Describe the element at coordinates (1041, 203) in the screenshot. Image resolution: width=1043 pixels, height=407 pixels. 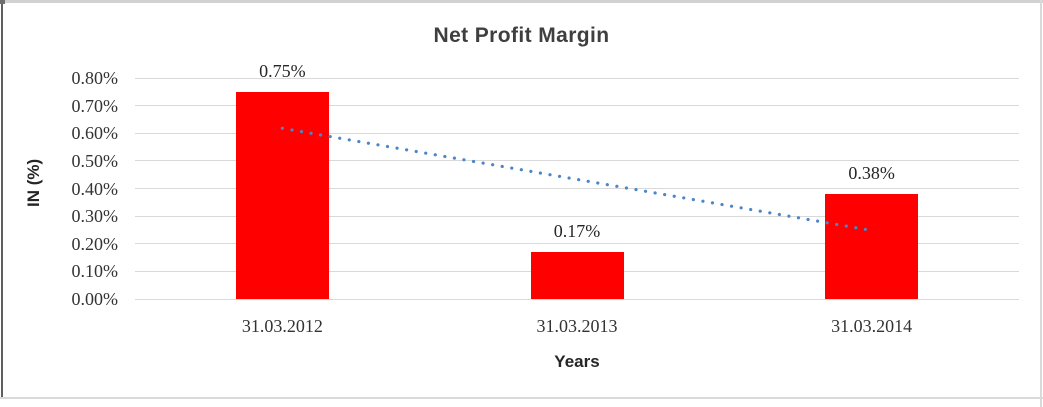
I see `right-border` at that location.